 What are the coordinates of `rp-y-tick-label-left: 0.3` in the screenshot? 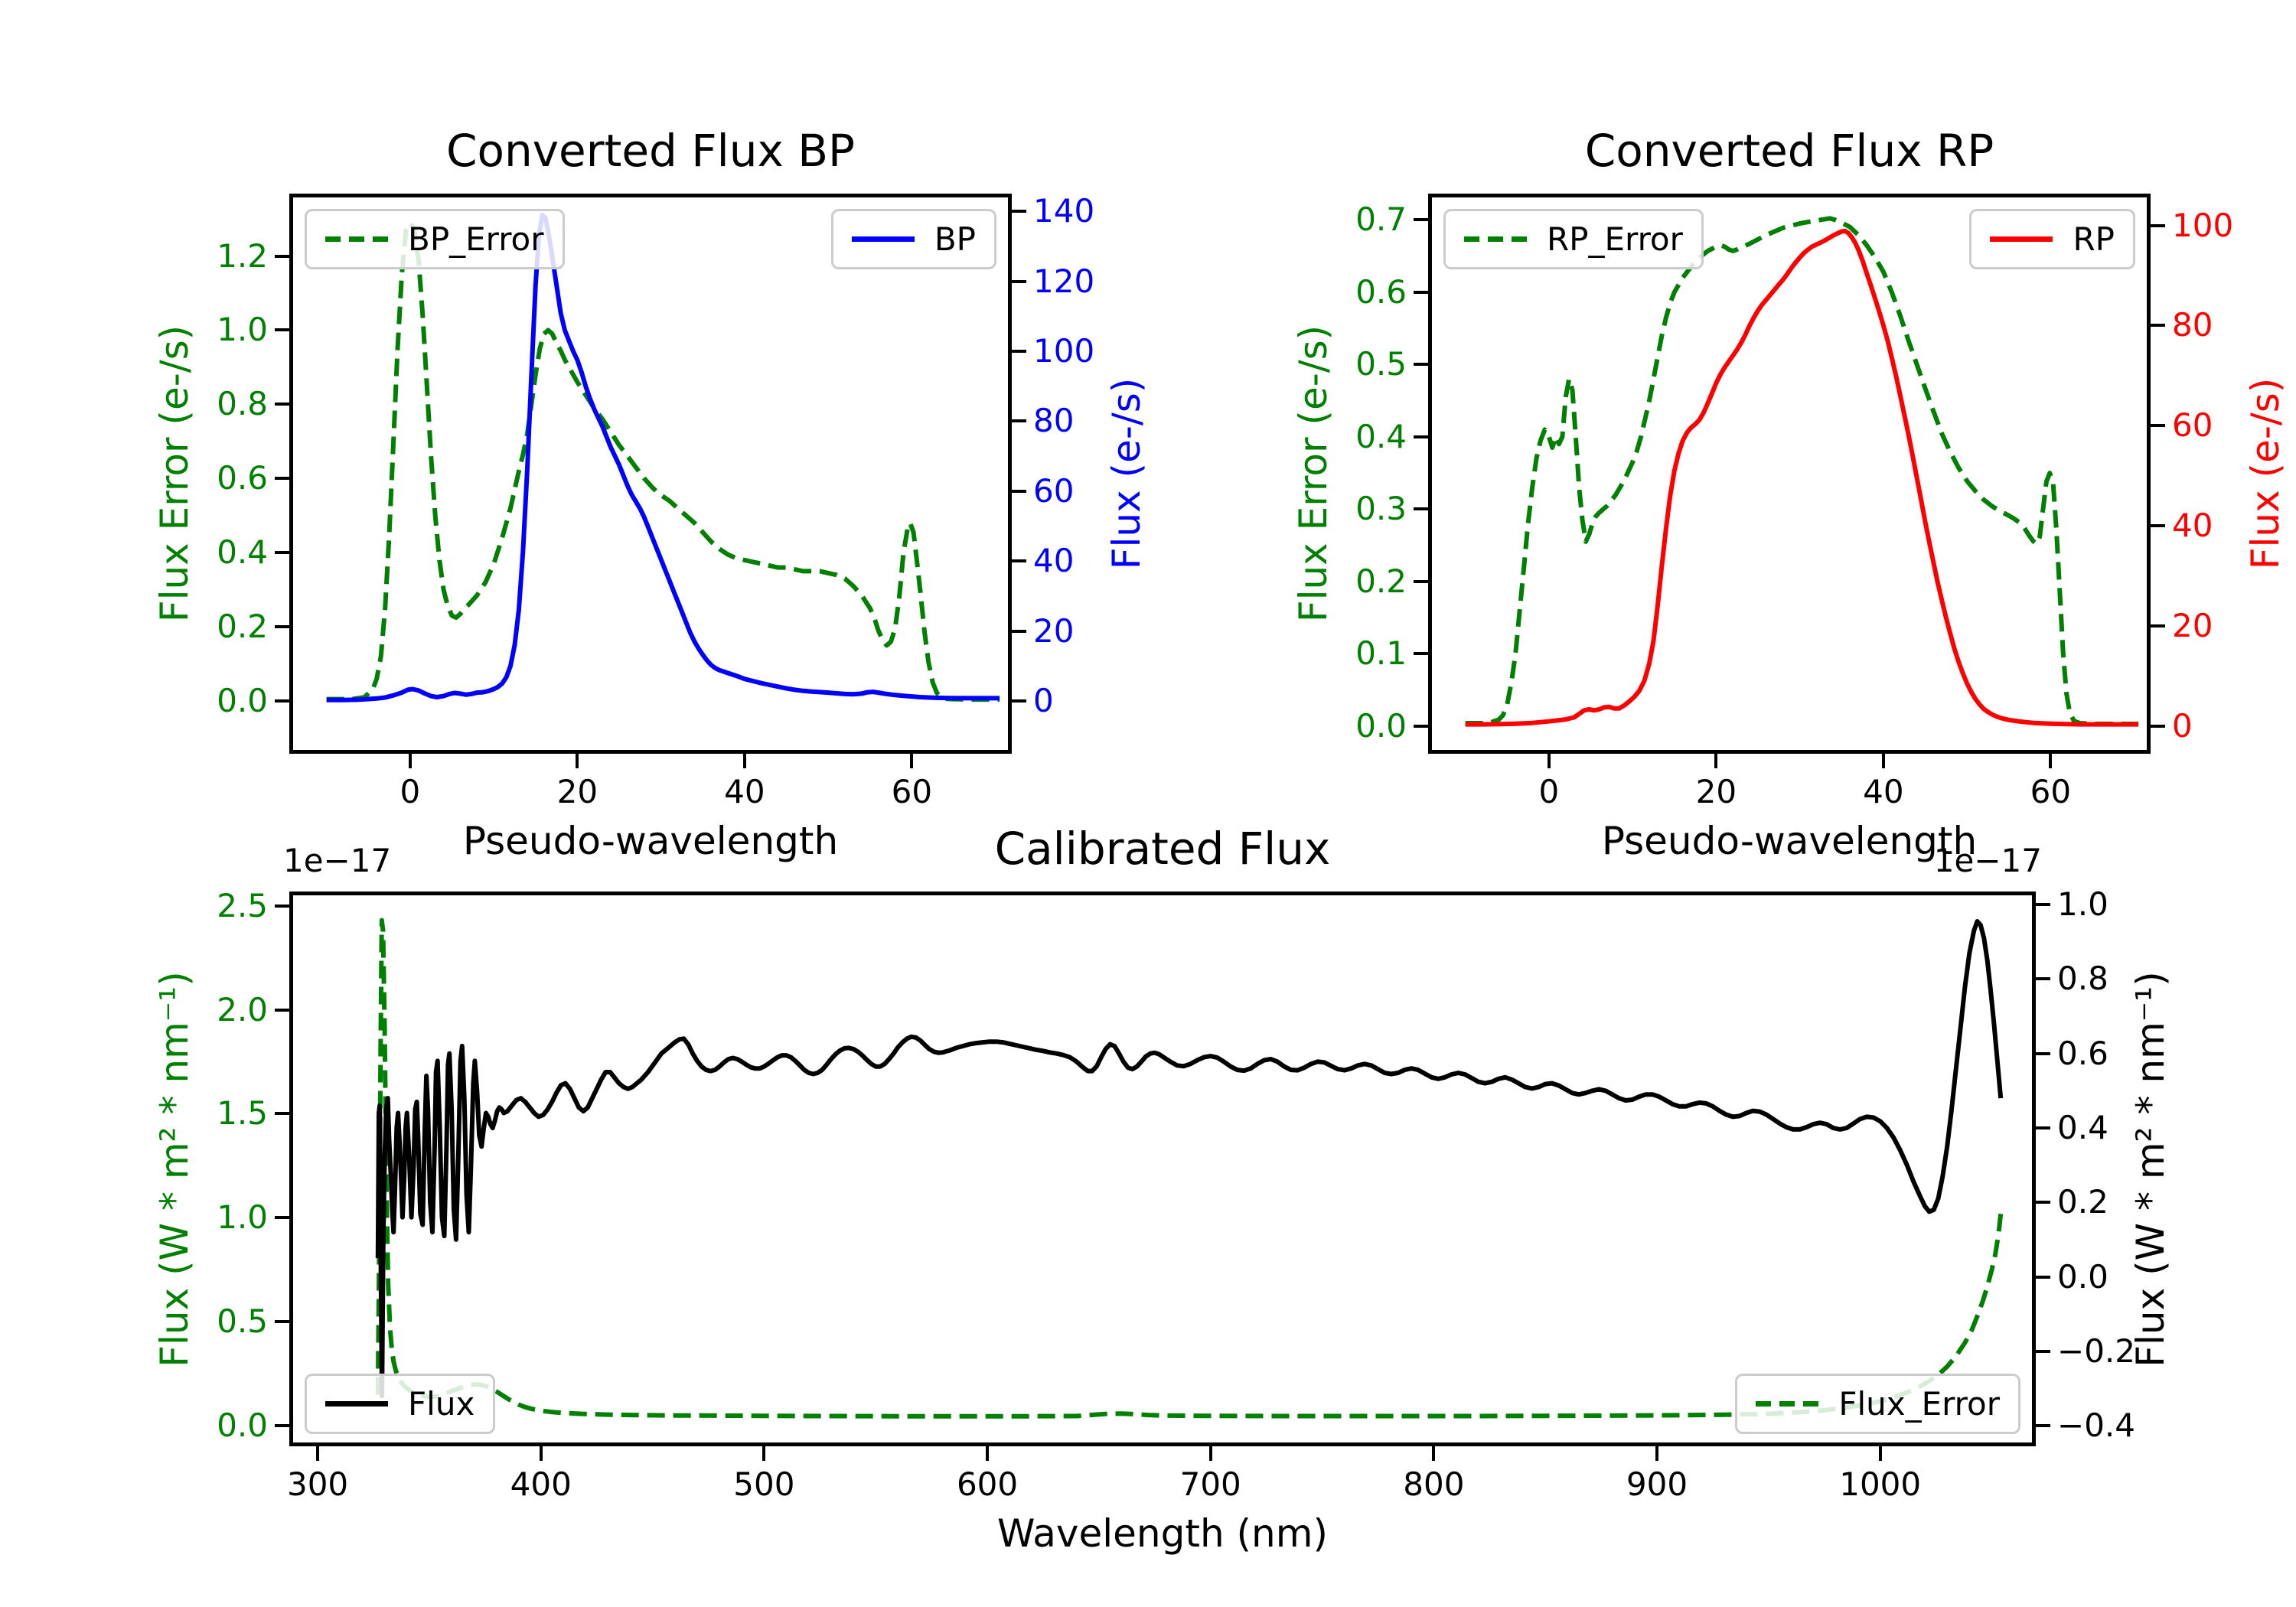 It's located at (1381, 509).